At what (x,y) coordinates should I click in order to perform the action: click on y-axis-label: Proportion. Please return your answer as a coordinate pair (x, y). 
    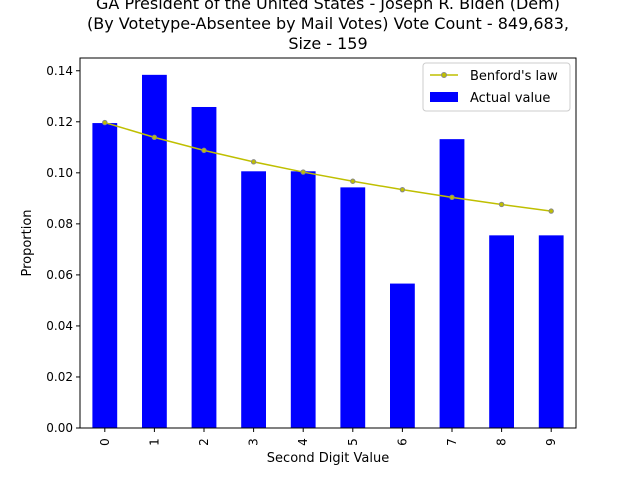
    Looking at the image, I should click on (27, 242).